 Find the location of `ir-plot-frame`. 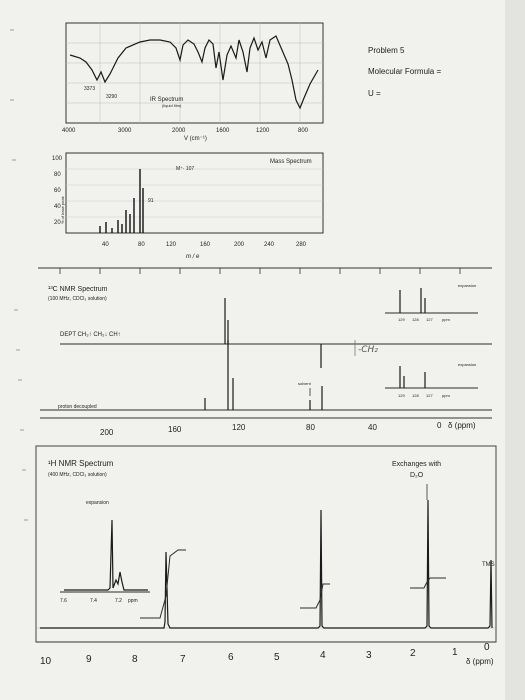

ir-plot-frame is located at coordinates (194, 73).